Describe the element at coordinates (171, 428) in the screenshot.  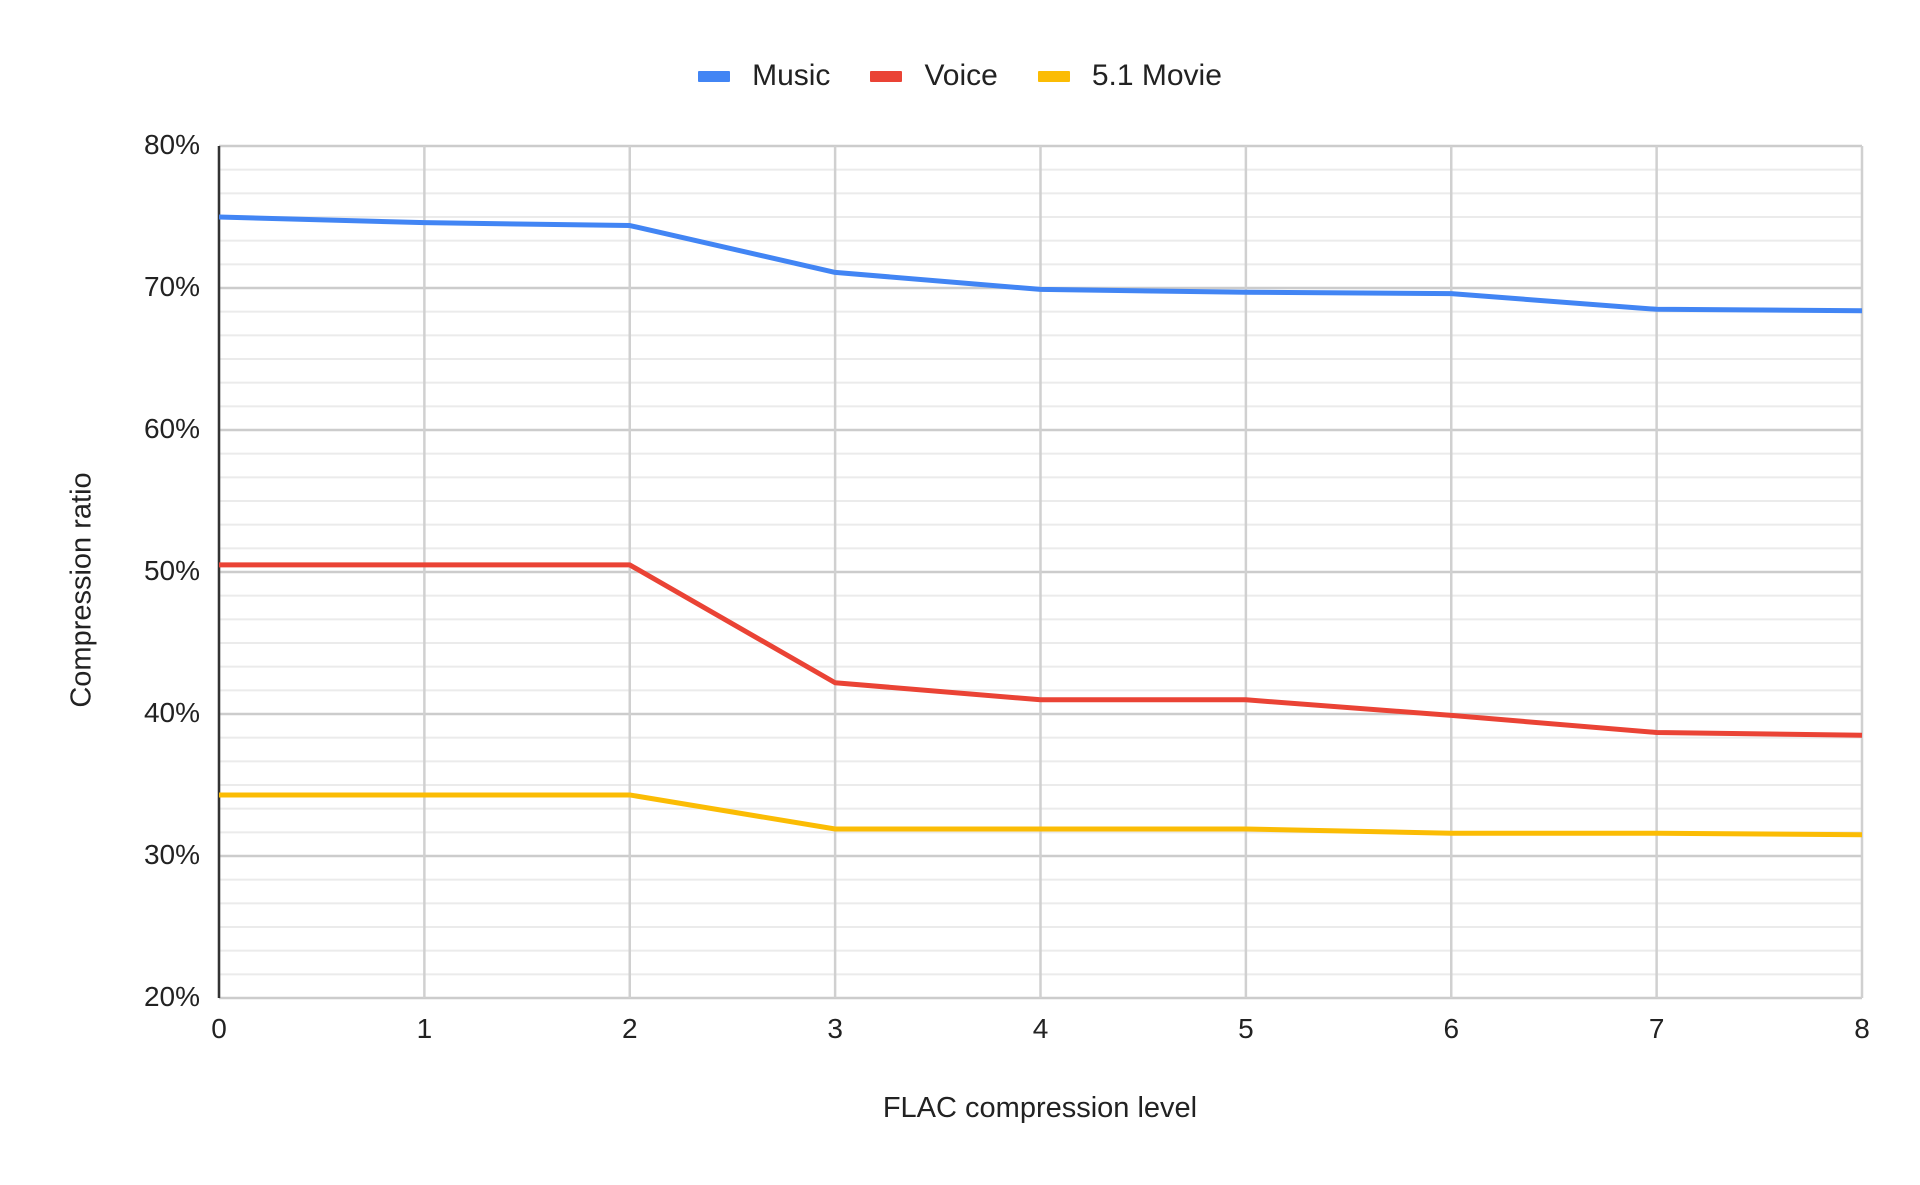
I see `y-tick-label: 60%` at that location.